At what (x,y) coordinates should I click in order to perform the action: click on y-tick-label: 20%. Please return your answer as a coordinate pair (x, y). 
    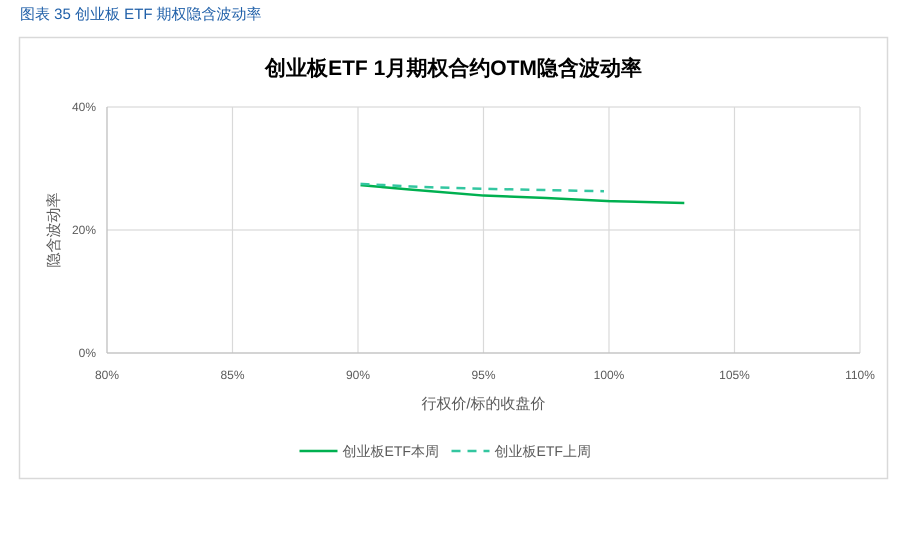
    Looking at the image, I should click on (84, 230).